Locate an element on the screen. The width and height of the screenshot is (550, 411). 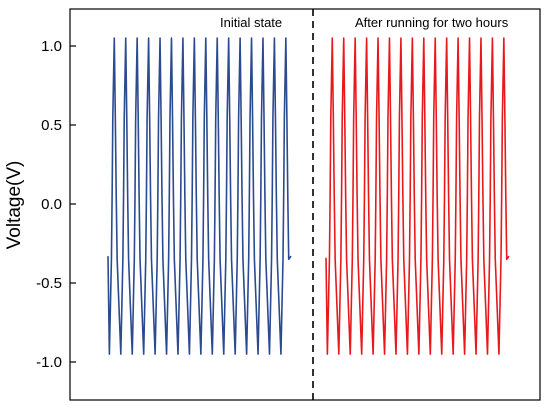
annotation-initial-state: Initial state is located at coordinates (251, 22).